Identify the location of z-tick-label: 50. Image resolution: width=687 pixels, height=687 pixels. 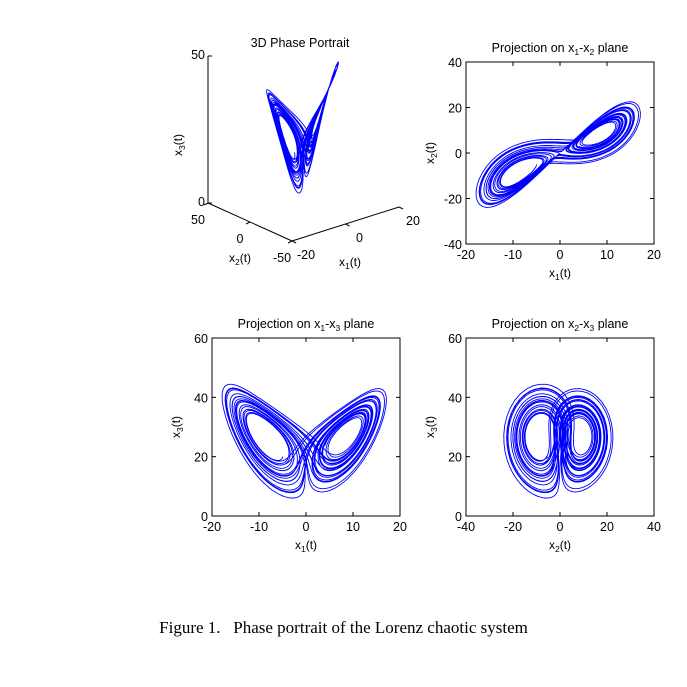
(198, 55).